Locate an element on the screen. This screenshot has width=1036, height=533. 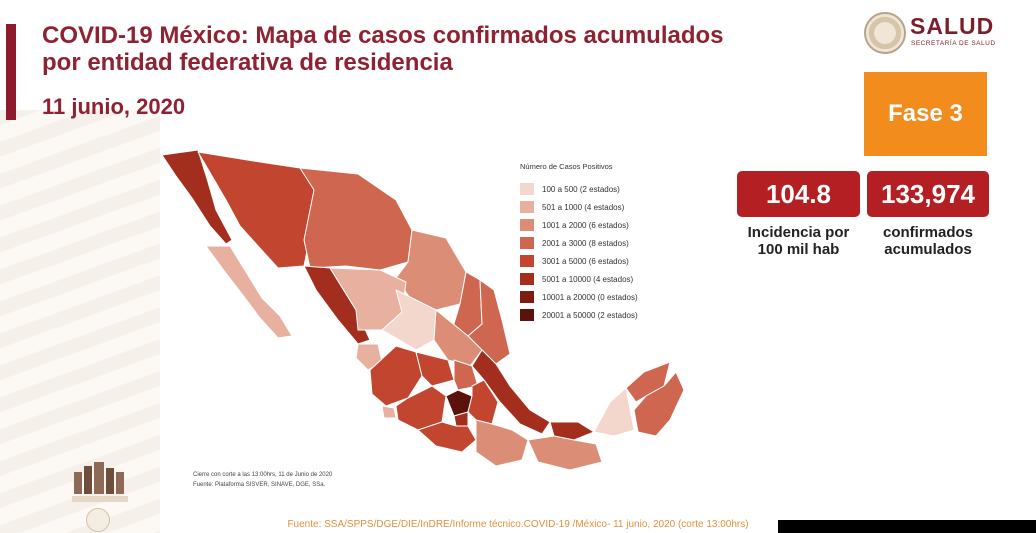
confirmed-label: confirmados acumulados is located at coordinates (928, 241).